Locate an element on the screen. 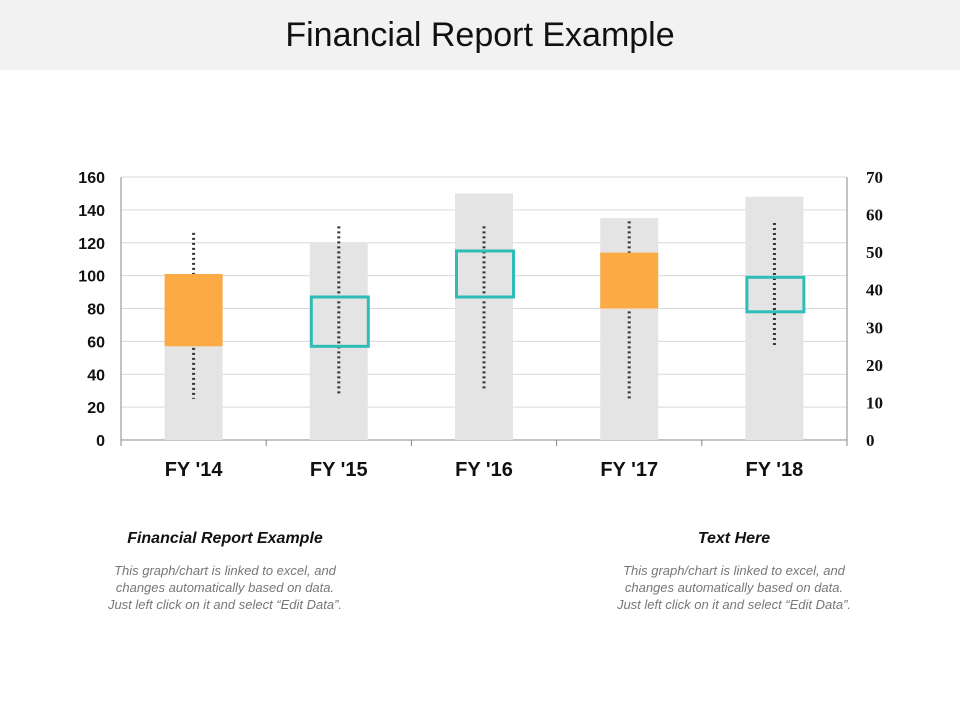 The width and height of the screenshot is (960, 720). y-left-tick-label: 140 is located at coordinates (91, 211).